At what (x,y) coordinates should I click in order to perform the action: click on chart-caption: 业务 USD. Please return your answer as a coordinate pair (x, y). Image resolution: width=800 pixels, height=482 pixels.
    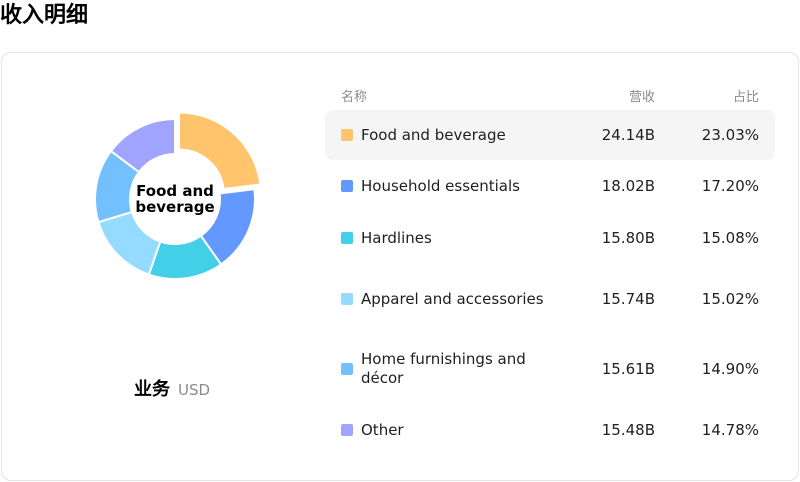
    Looking at the image, I should click on (172, 388).